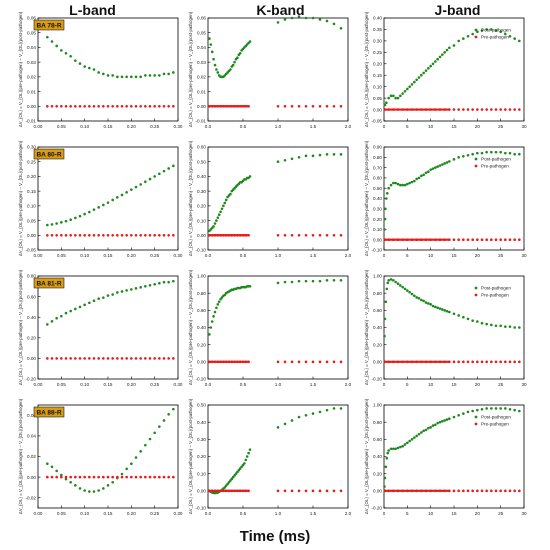  Describe the element at coordinates (154, 384) in the screenshot. I see `x-tick-label: 0.25` at that location.